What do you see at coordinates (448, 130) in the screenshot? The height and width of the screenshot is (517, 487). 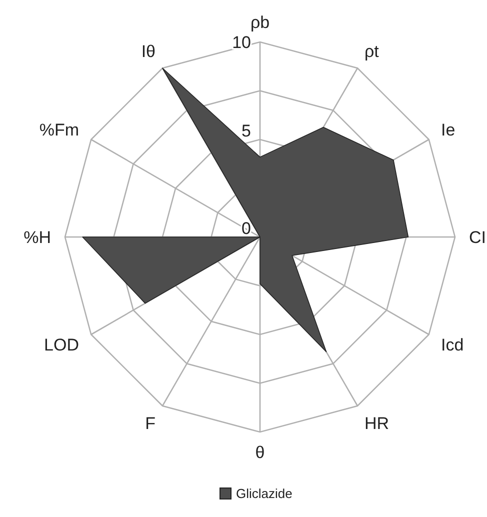 I see `spoke-label: Ie` at bounding box center [448, 130].